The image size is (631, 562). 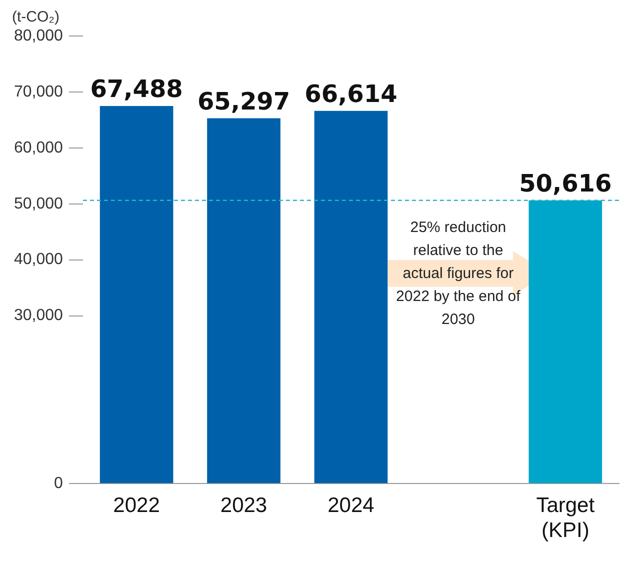 What do you see at coordinates (39, 35) in the screenshot?
I see `y-tick-label: 80,000` at bounding box center [39, 35].